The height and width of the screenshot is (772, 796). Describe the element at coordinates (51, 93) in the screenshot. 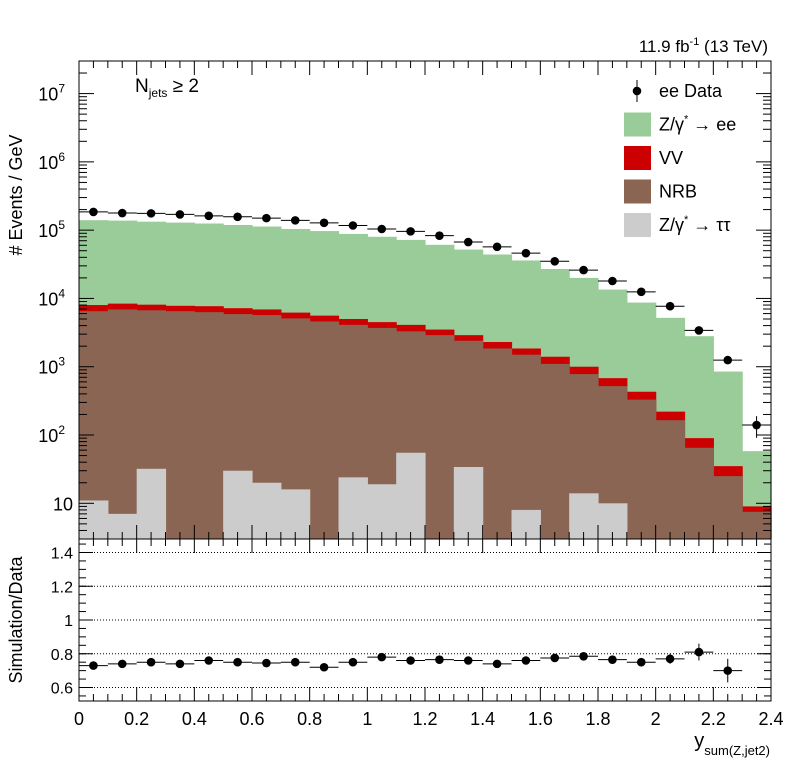

I see `y-tick-label: 10⁷` at that location.